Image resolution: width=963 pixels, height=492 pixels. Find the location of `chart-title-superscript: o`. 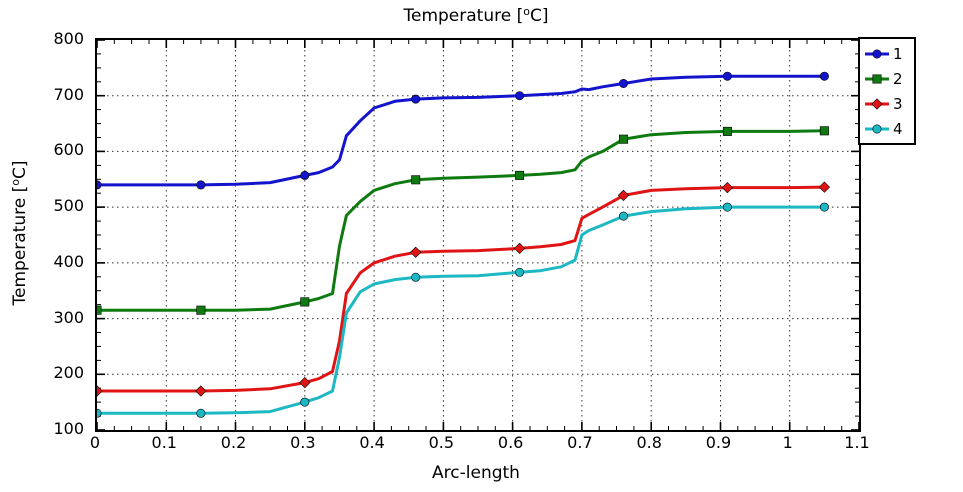

chart-title-superscript: o is located at coordinates (526, 11).